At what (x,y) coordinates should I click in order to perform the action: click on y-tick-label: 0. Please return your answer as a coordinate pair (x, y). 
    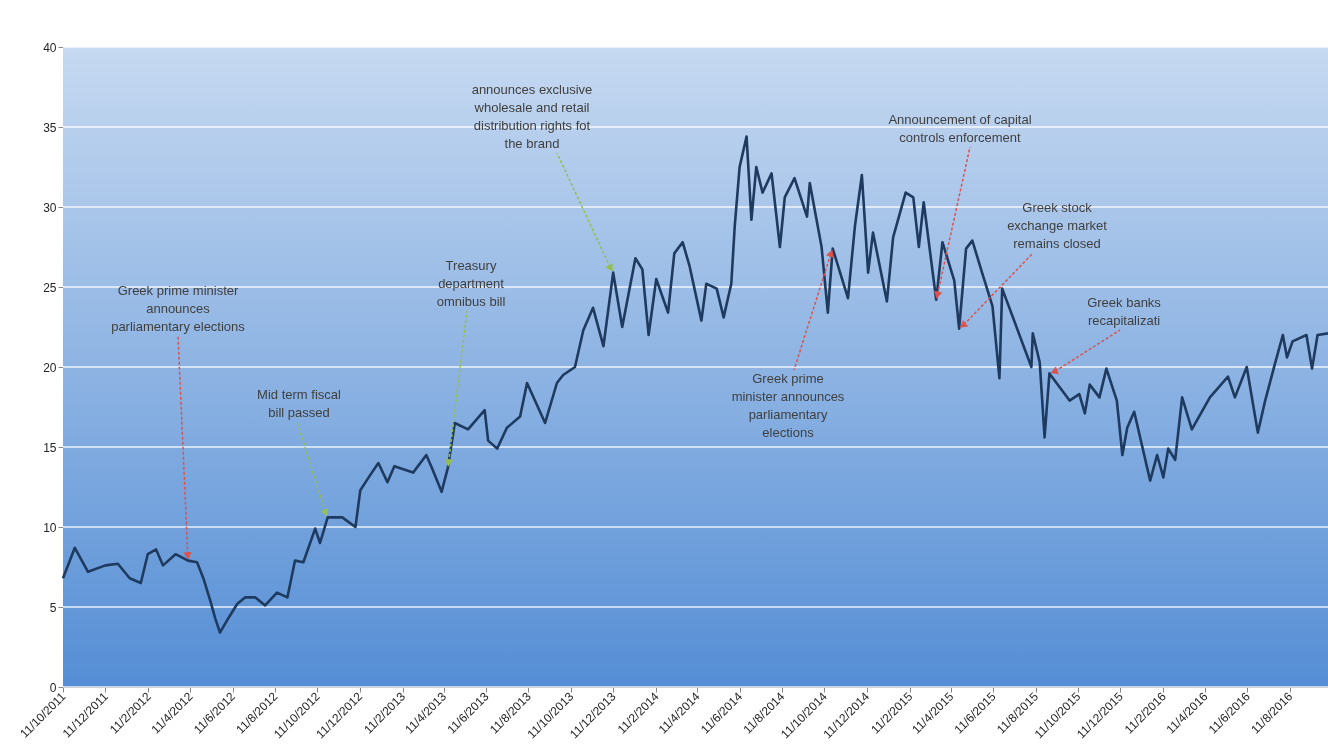
    Looking at the image, I should click on (53, 687).